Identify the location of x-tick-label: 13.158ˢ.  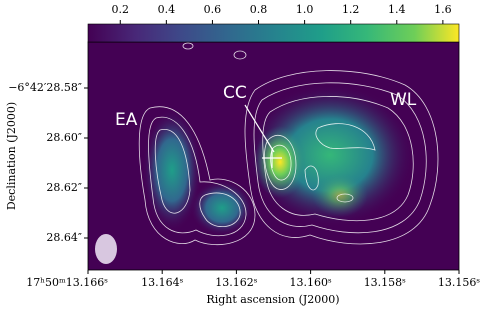
(385, 282).